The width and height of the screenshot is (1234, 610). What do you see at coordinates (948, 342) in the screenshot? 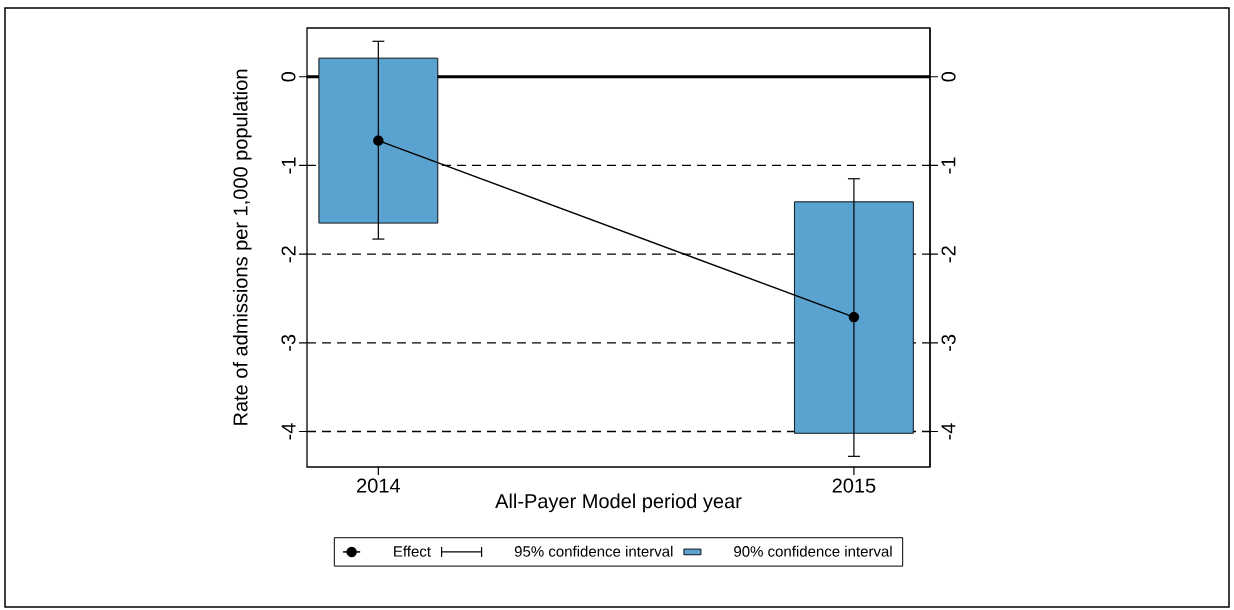
I see `y2-tick-label: -3` at bounding box center [948, 342].